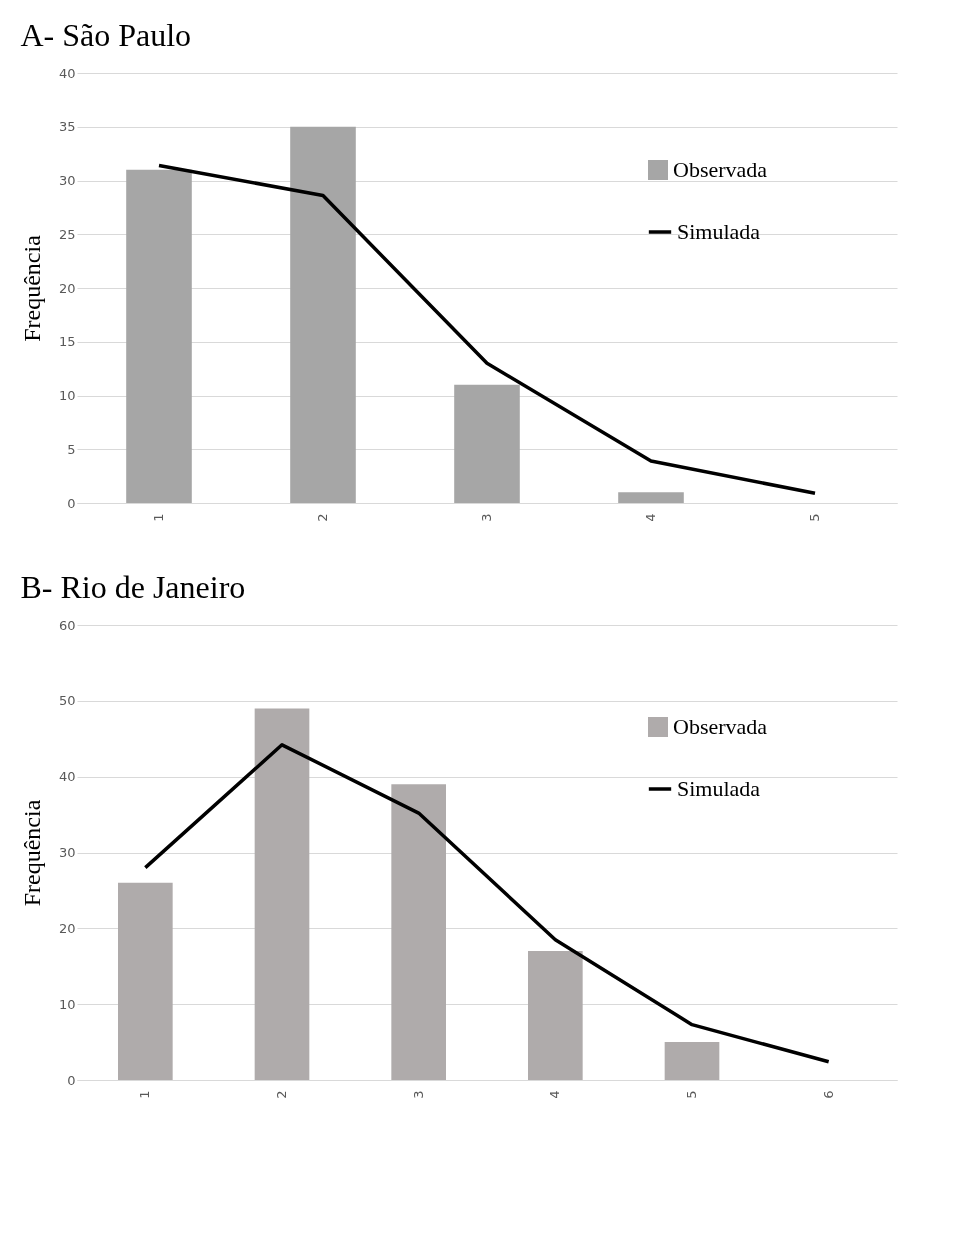 This screenshot has width=969, height=1251. I want to click on chart-title: A- São Paulo, so click(106, 35).